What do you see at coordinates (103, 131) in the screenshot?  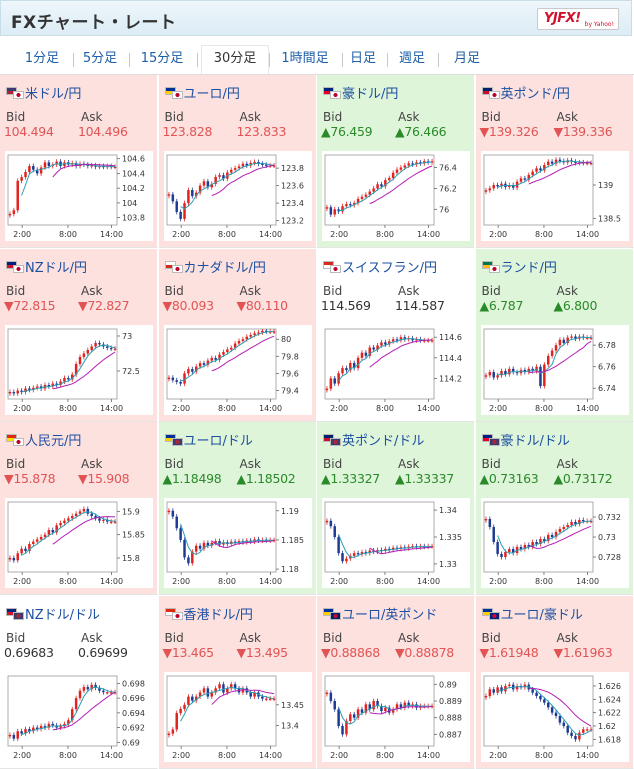 I see `ask-value: 104.496` at bounding box center [103, 131].